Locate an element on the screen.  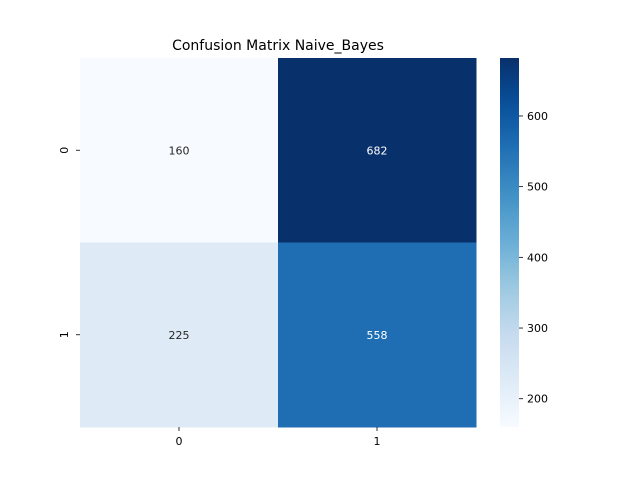
chart-title: Confusion Matrix Naive_Bayes is located at coordinates (278, 46).